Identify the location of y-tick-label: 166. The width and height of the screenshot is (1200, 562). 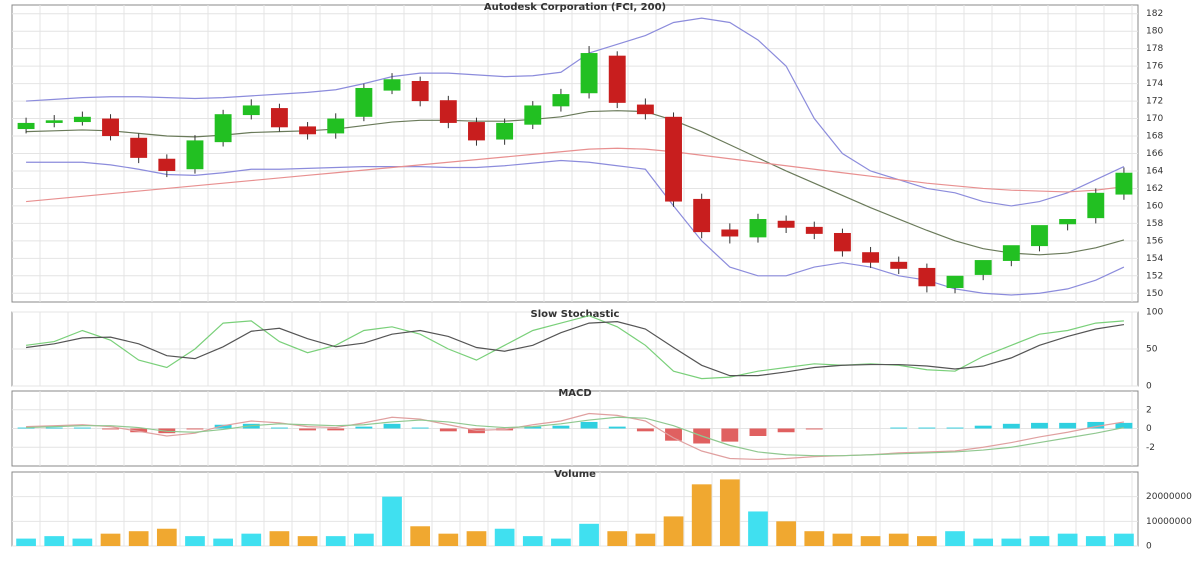
(1154, 154).